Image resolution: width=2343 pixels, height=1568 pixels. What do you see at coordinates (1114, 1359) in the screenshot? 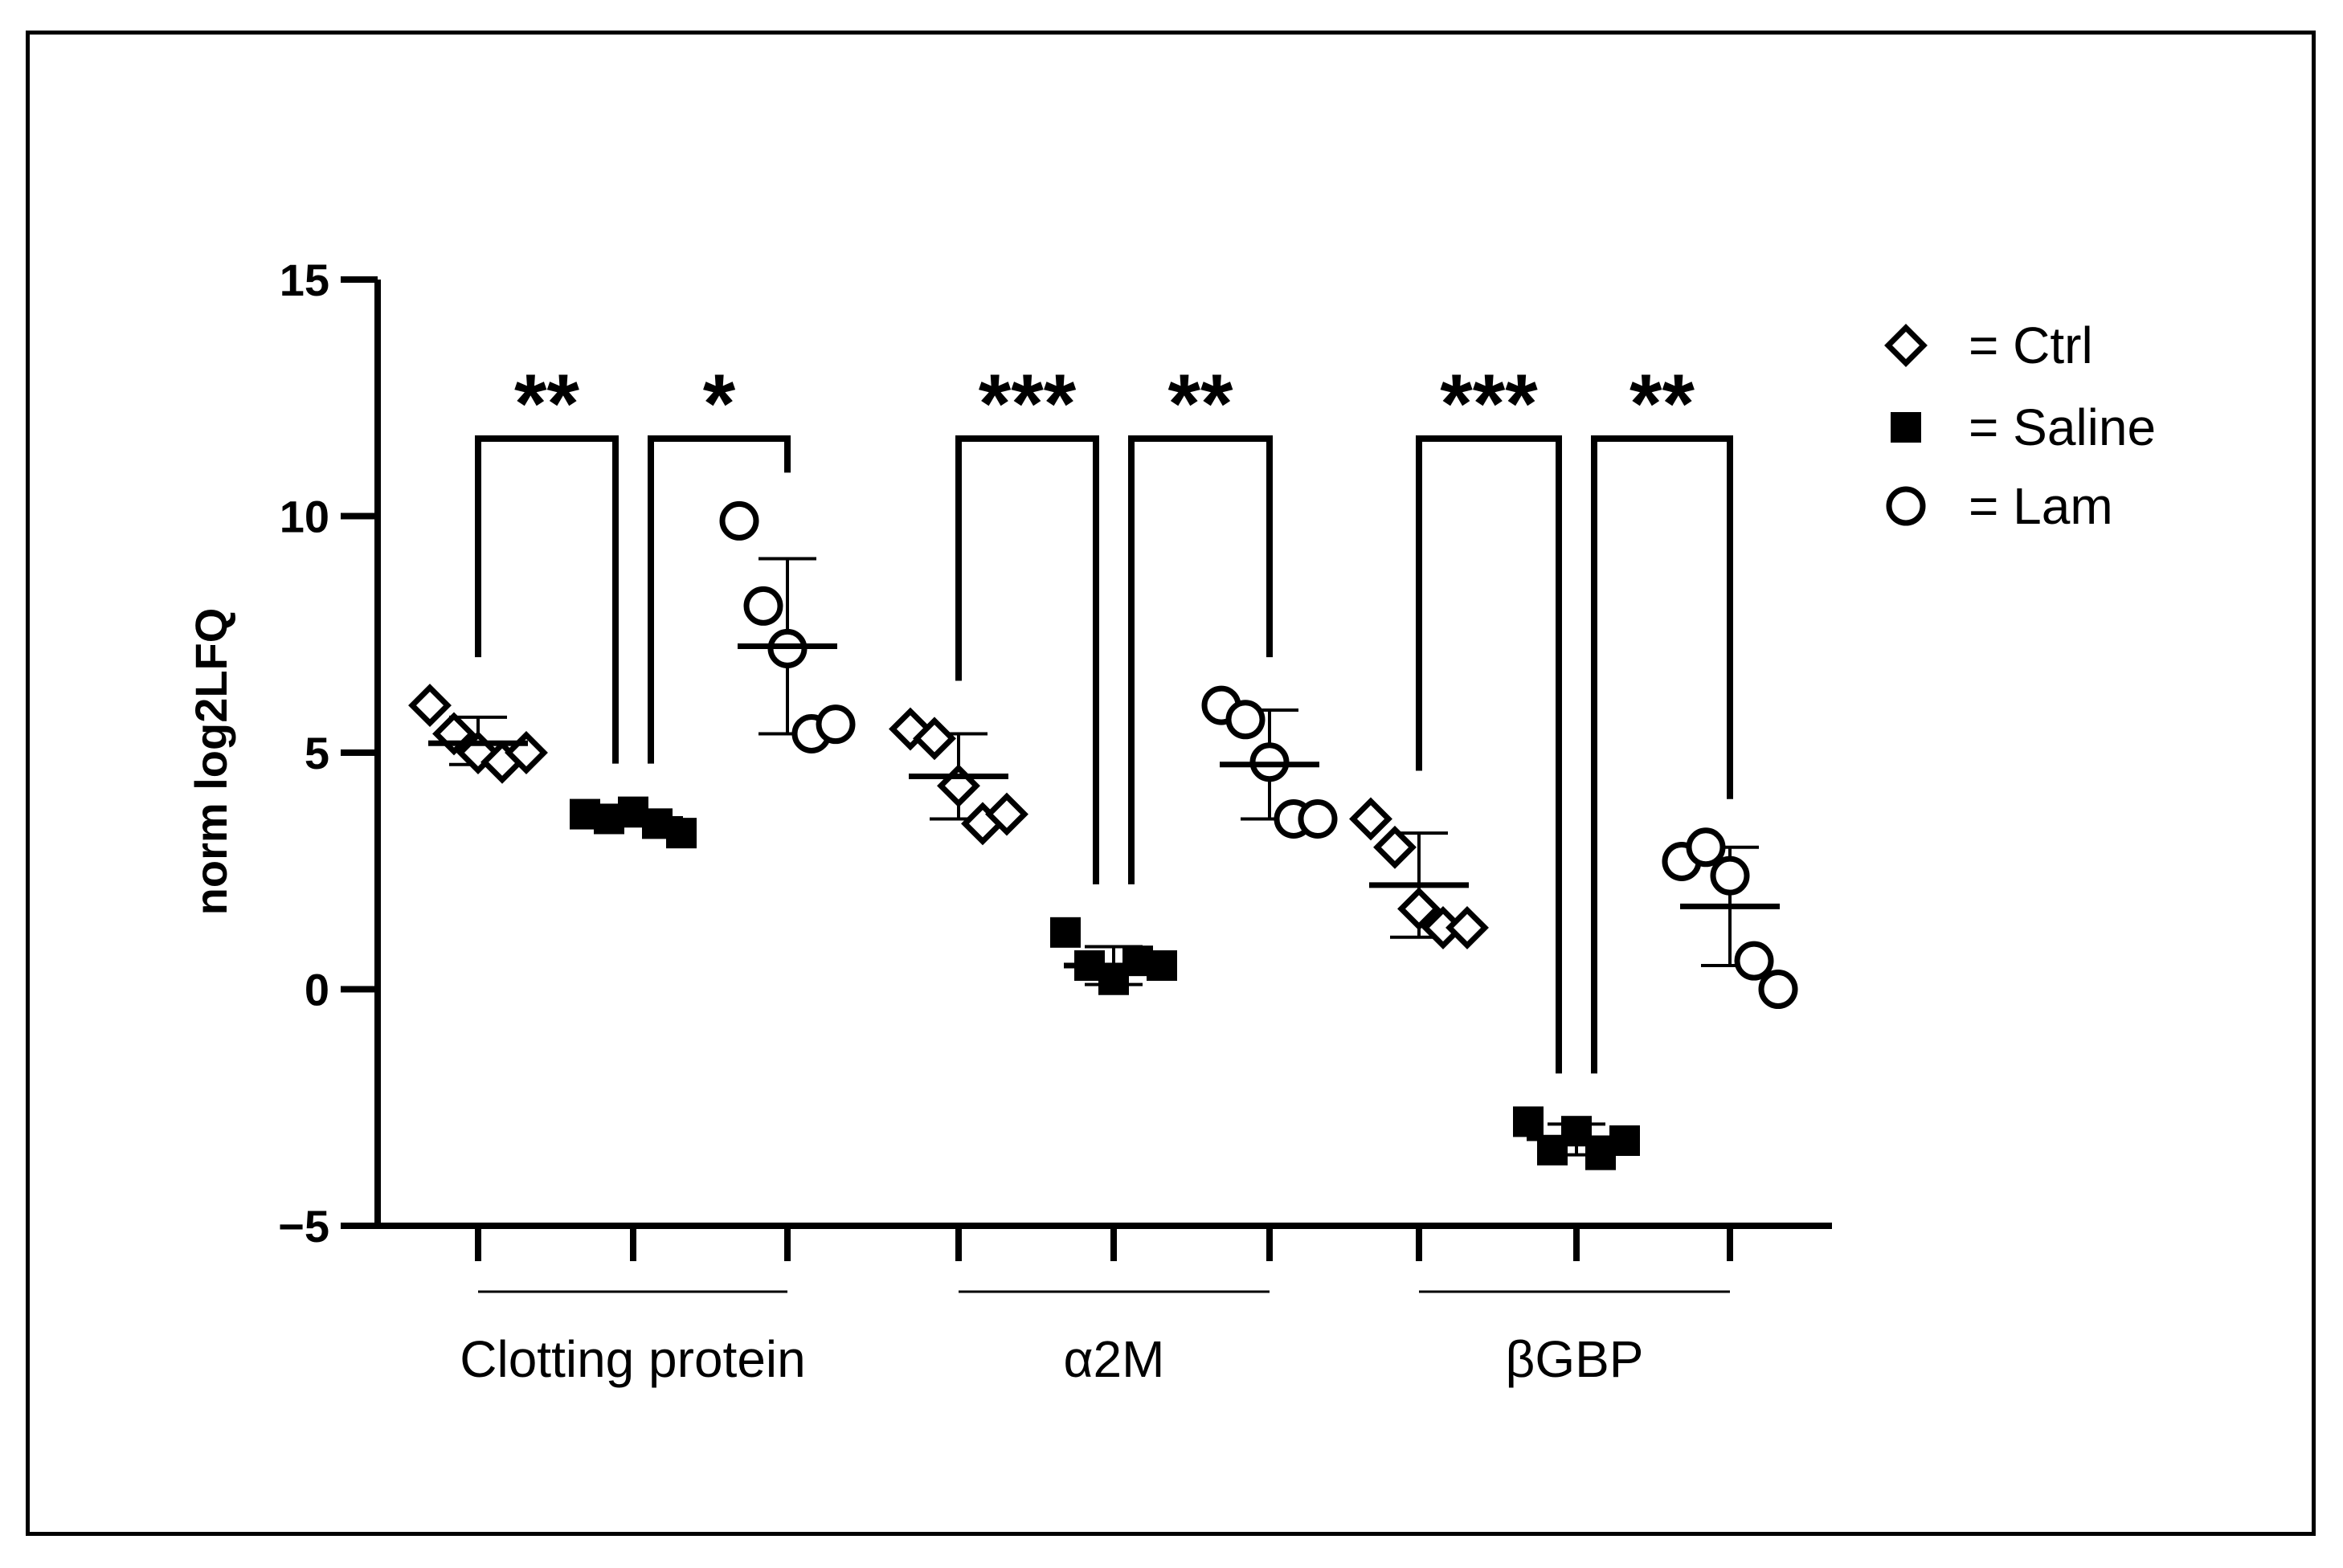
I see `category-label: α2M` at bounding box center [1114, 1359].